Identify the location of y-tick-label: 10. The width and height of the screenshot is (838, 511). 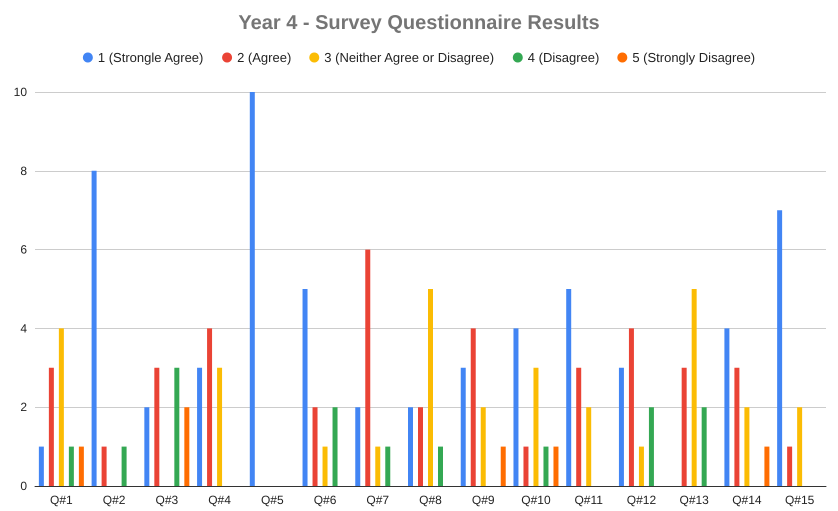
(21, 92).